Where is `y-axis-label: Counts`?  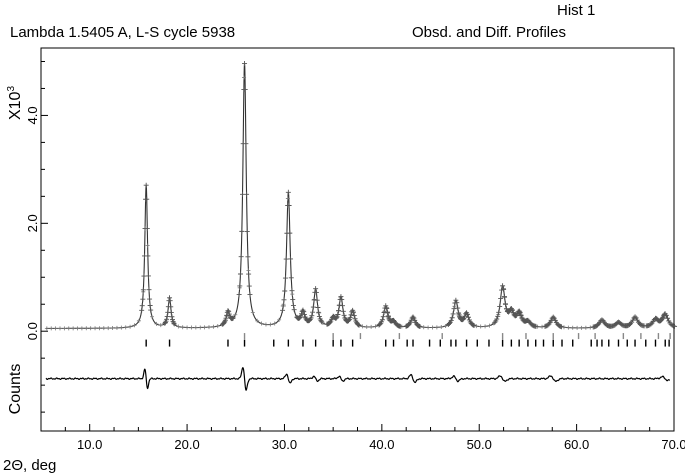 y-axis-label: Counts is located at coordinates (15, 389).